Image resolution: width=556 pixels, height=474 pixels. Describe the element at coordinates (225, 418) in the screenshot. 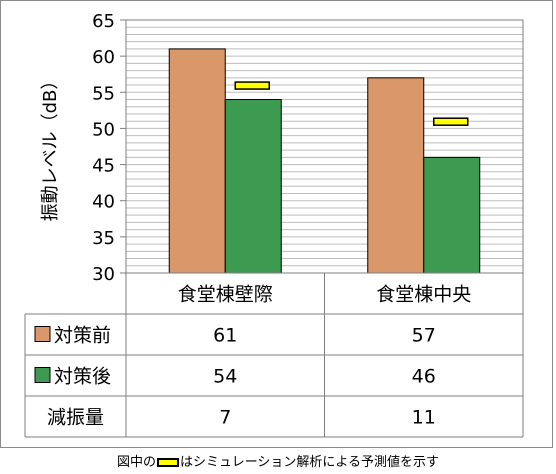

I see `table-cell-value: 7` at that location.